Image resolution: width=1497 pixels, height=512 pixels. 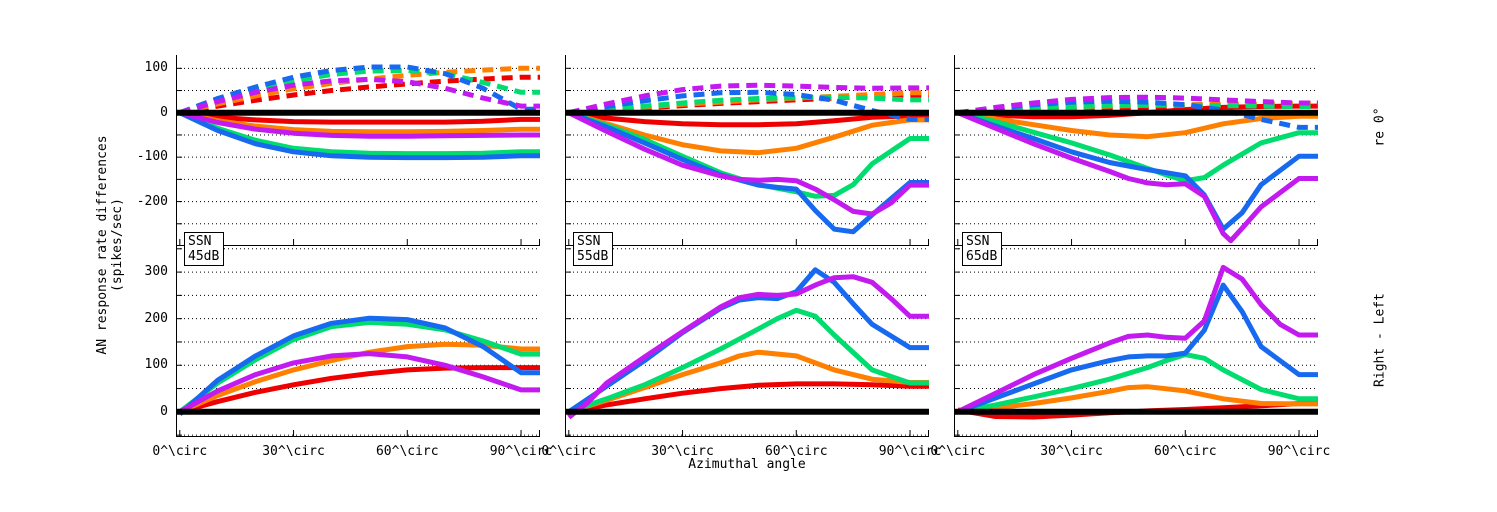 I want to click on x-axis-label: Azimuthal angle, so click(x=747, y=464).